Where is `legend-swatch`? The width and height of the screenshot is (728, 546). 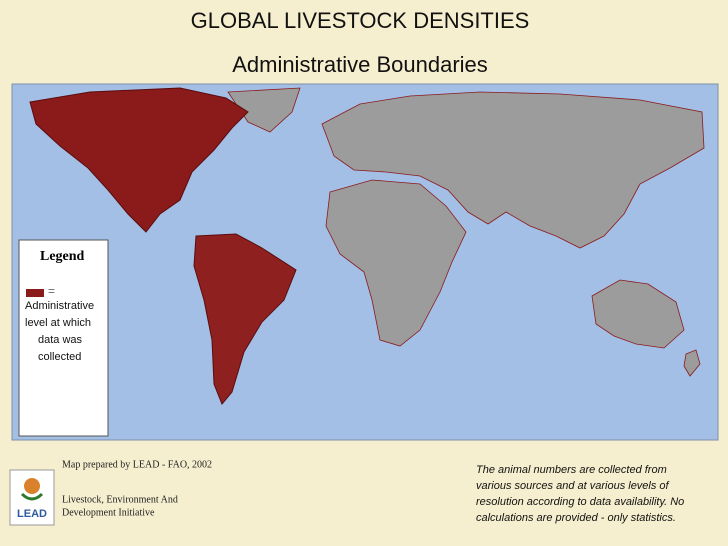 legend-swatch is located at coordinates (35, 293).